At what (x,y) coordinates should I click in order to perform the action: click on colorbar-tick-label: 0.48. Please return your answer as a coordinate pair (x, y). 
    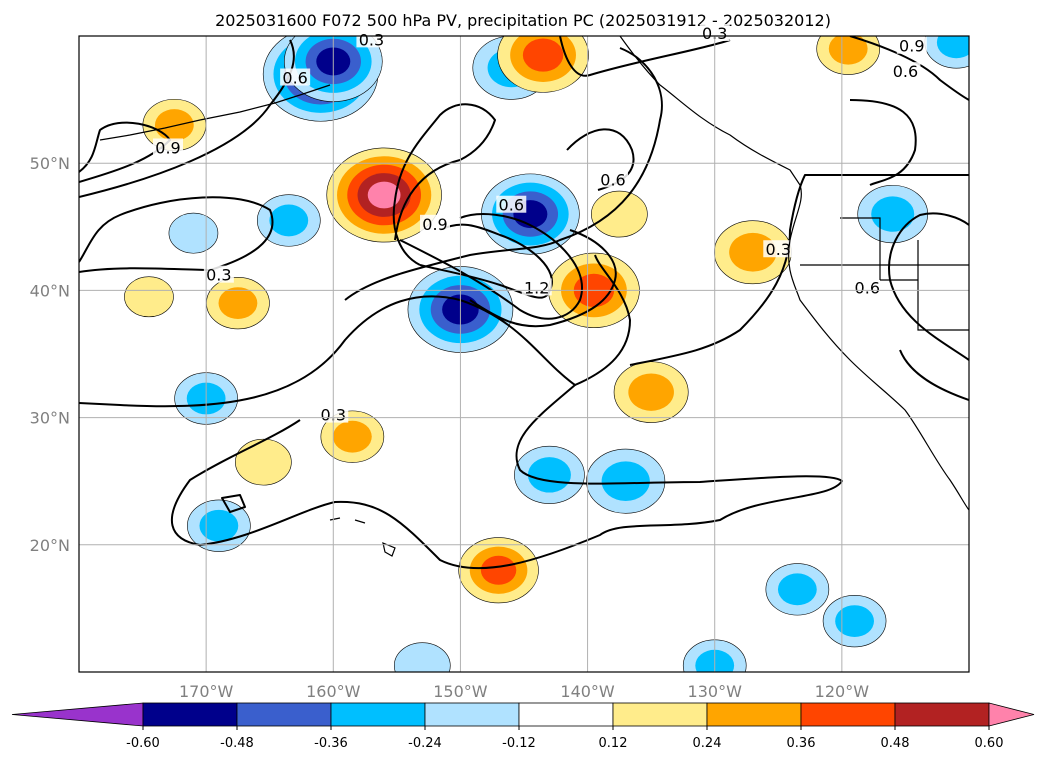
    Looking at the image, I should click on (895, 743).